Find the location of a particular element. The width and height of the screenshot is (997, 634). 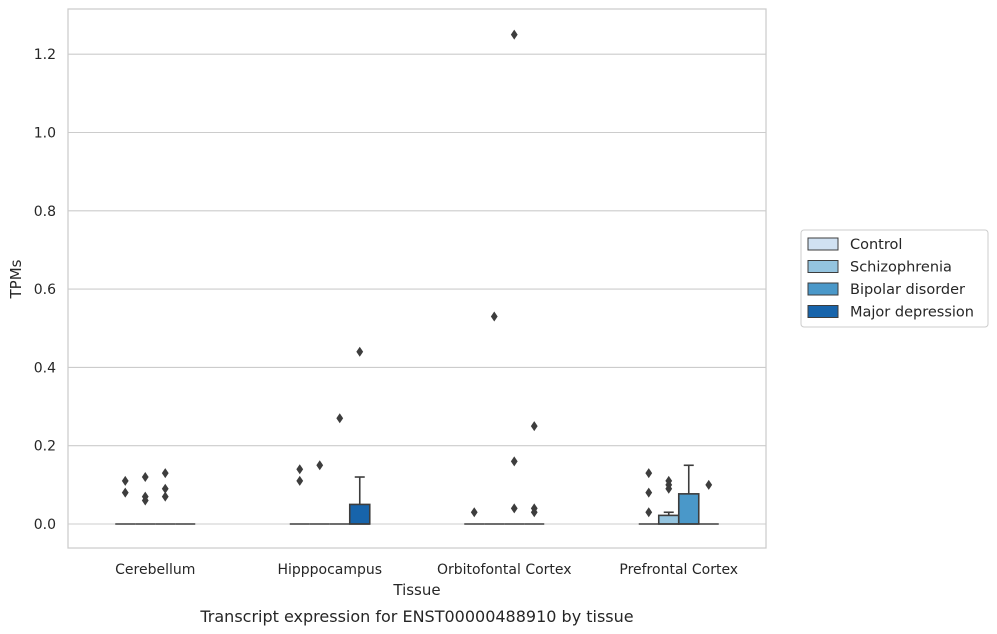

x-tick-label: Orbitofontal Cortex is located at coordinates (504, 570).